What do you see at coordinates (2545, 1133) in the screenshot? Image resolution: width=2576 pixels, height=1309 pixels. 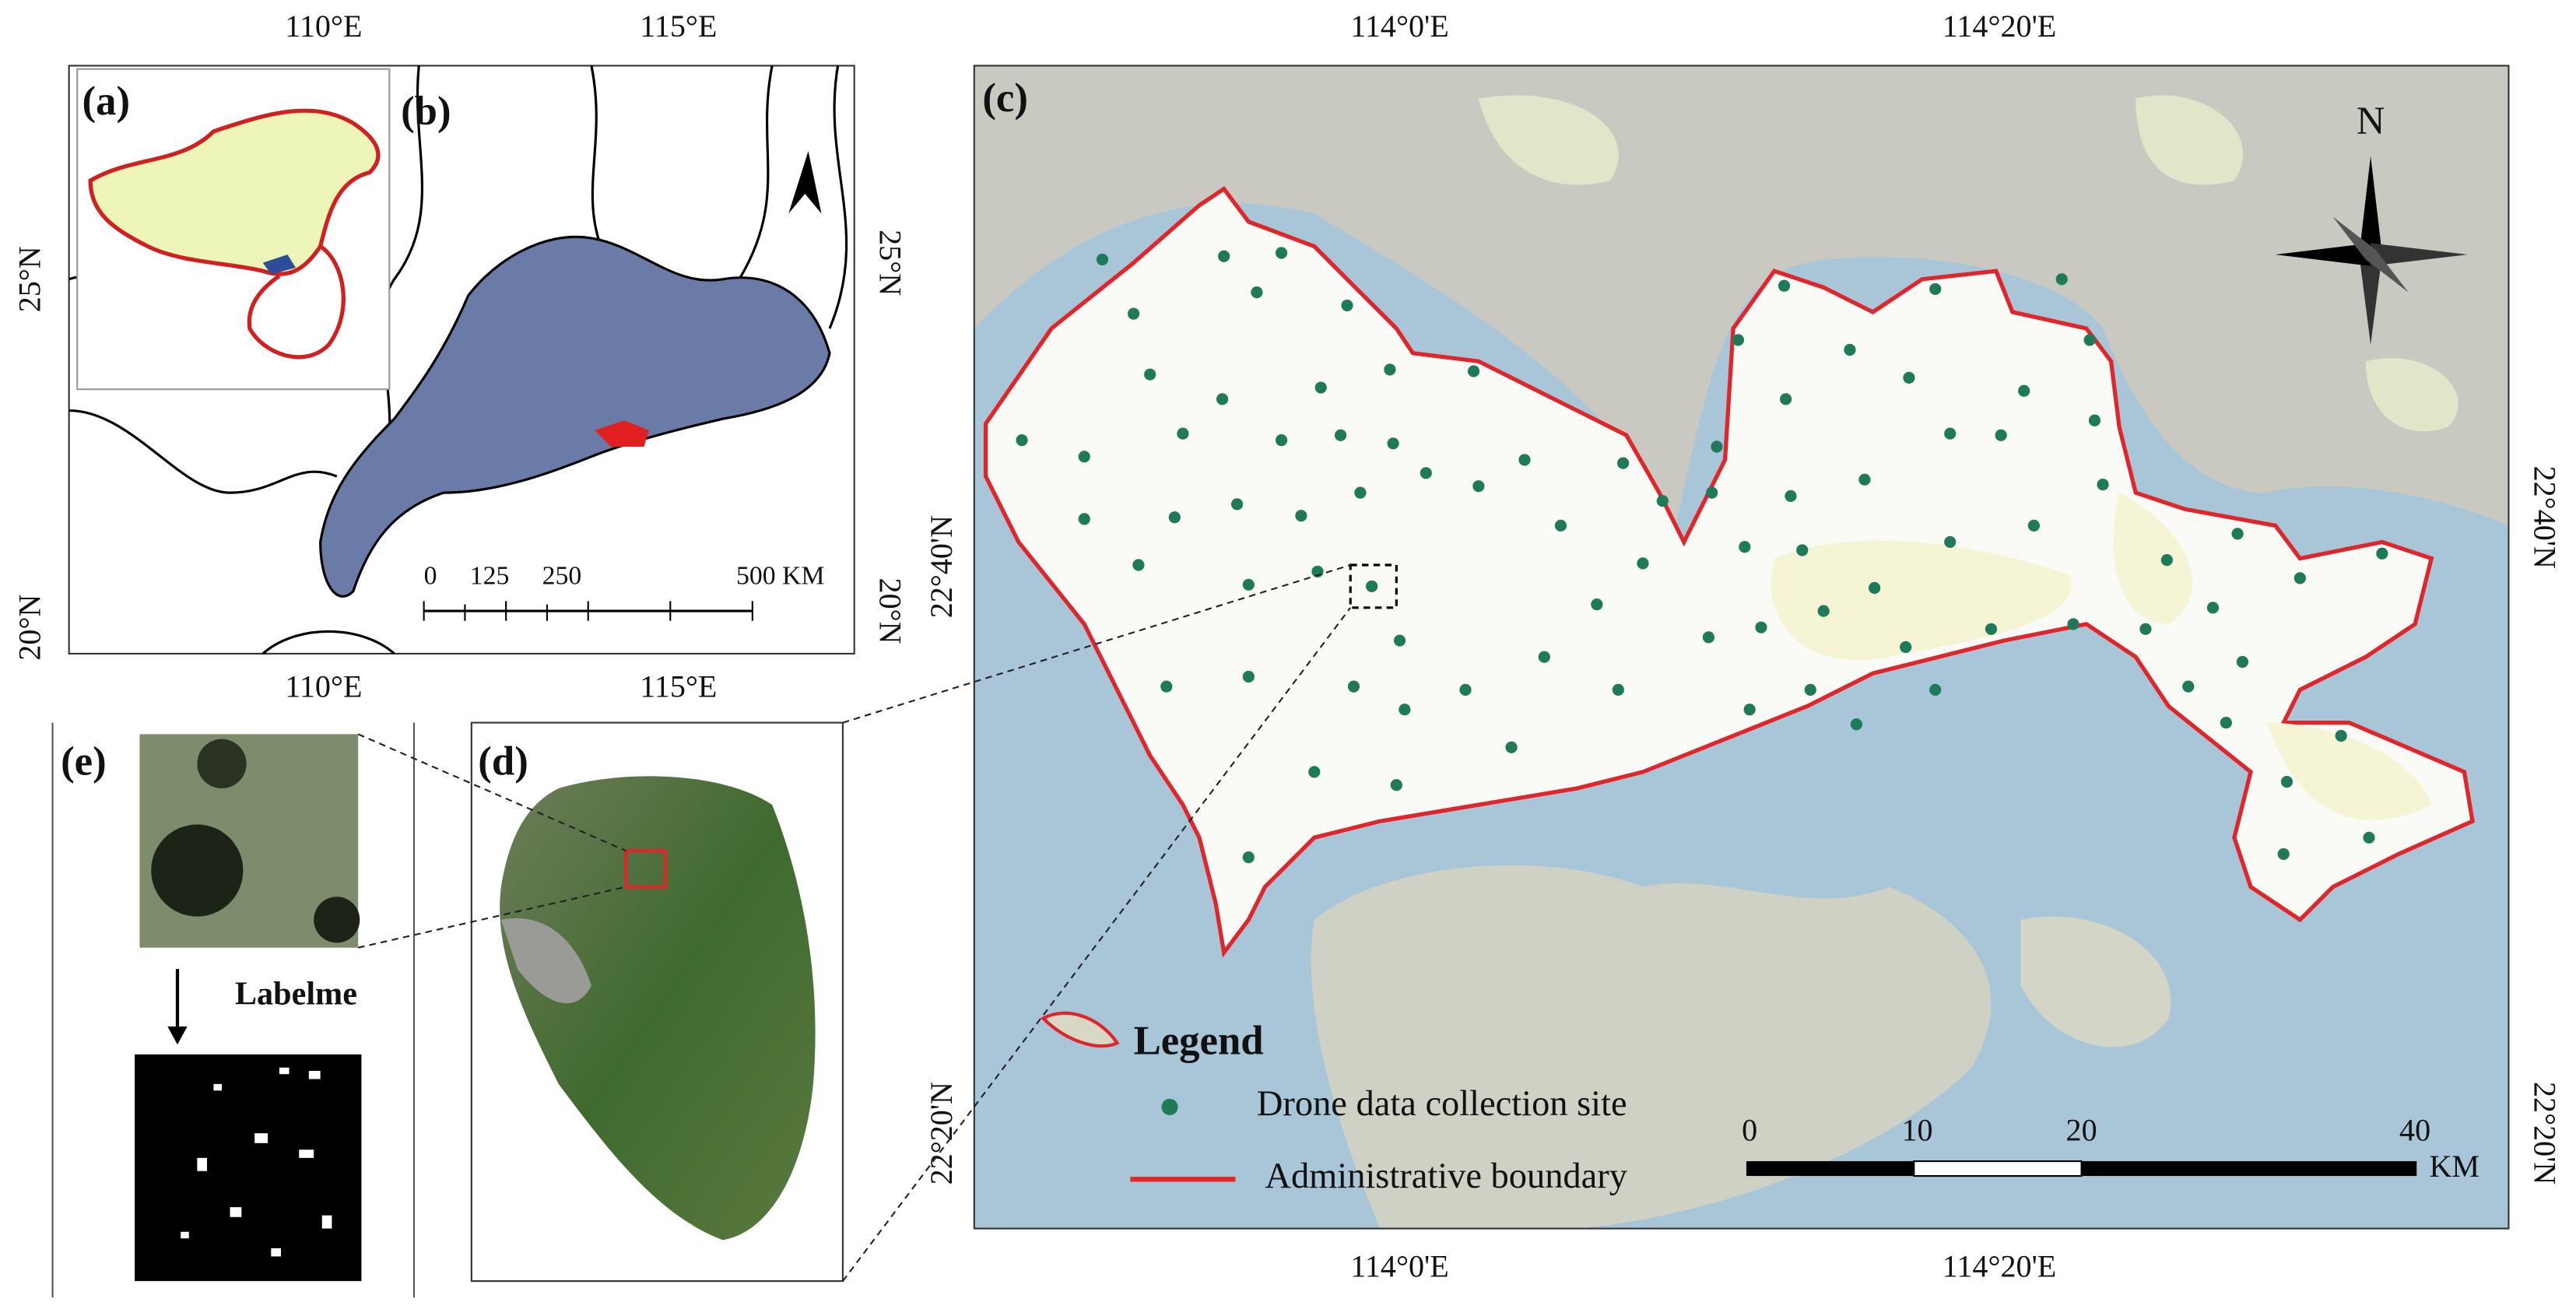 I see `lat-label: 22°20'N` at bounding box center [2545, 1133].